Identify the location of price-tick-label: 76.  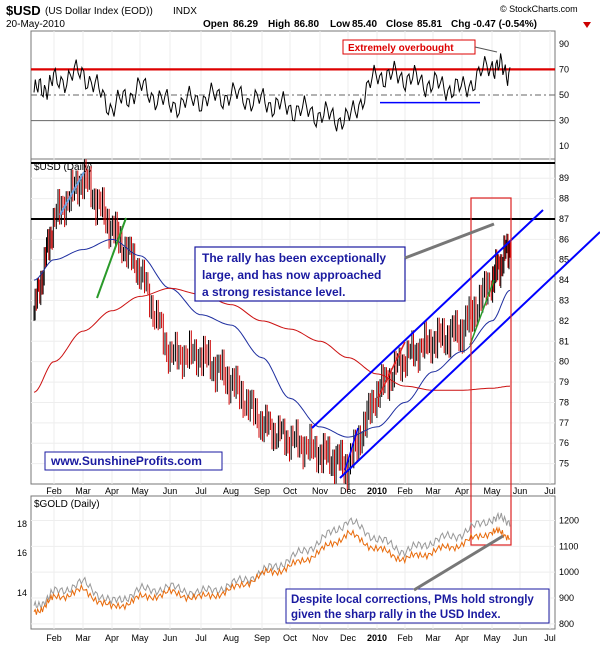
(564, 443).